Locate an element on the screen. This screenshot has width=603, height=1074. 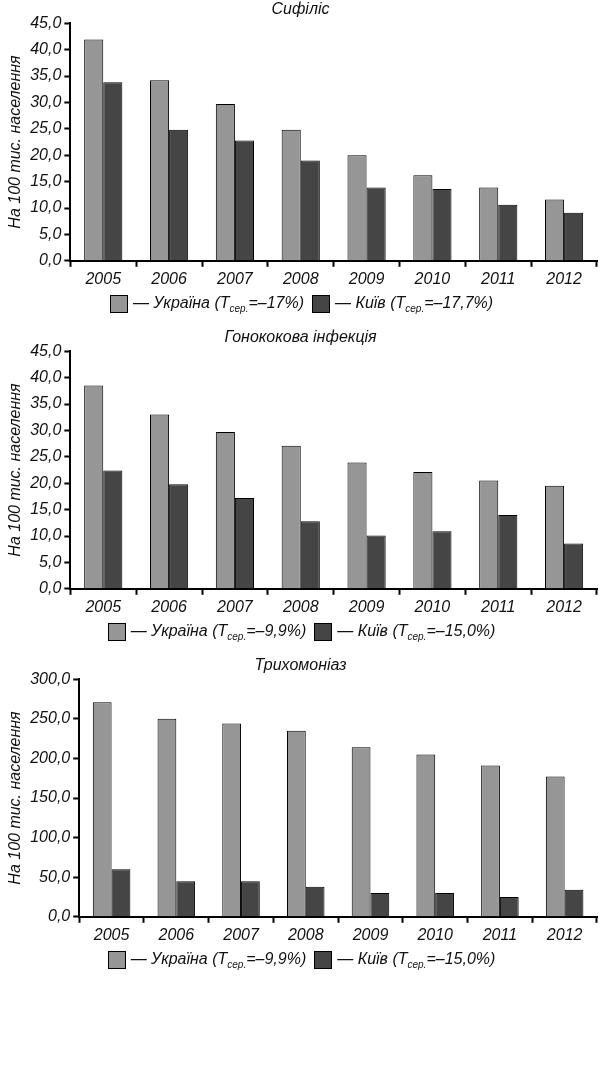
chart-title: Трихомоніаз is located at coordinates (300, 665).